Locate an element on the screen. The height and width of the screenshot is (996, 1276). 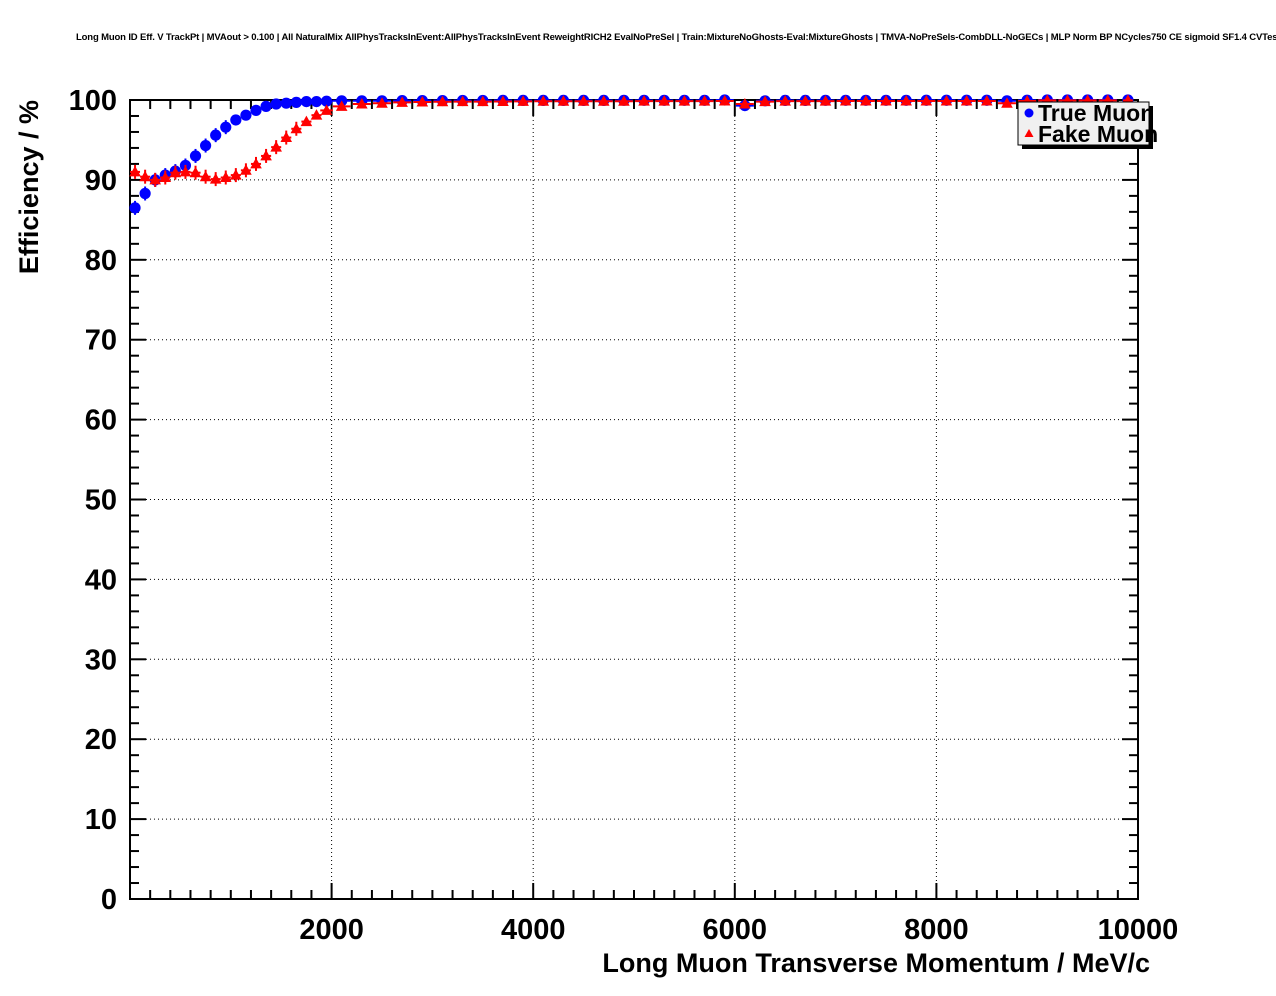
legend-marker-true-muon-icon is located at coordinates (1029, 113).